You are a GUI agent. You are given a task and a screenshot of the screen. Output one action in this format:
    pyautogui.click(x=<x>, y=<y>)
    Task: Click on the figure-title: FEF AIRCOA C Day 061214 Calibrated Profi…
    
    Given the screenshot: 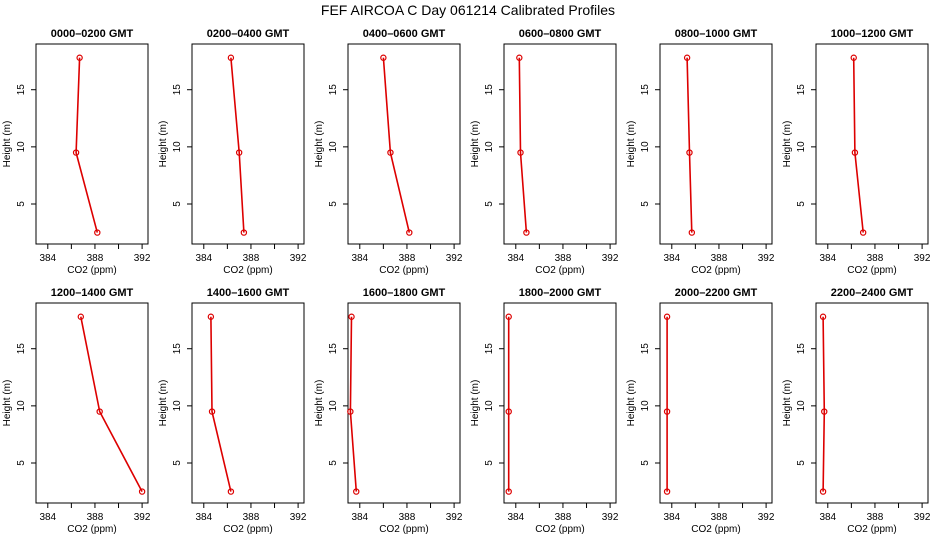 What is the action you would take?
    pyautogui.click(x=468, y=10)
    